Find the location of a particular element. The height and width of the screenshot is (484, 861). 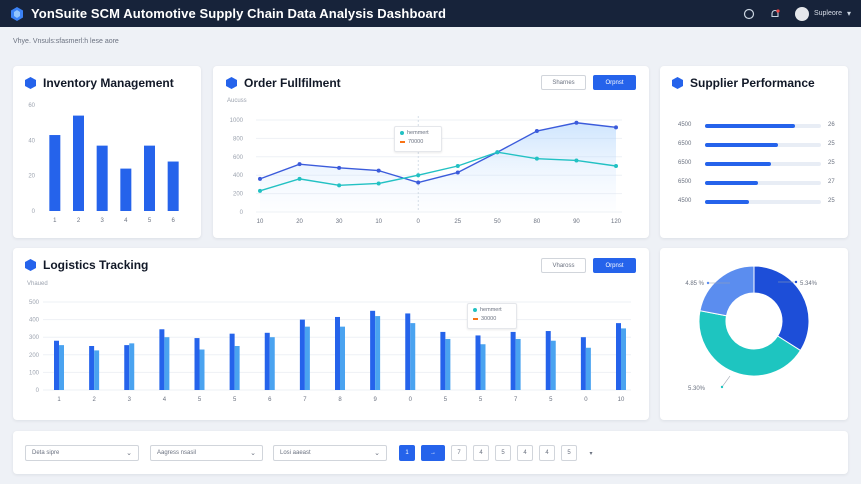

donut-card: 5.34% 5.30% 4.85 % is located at coordinates (754, 334).